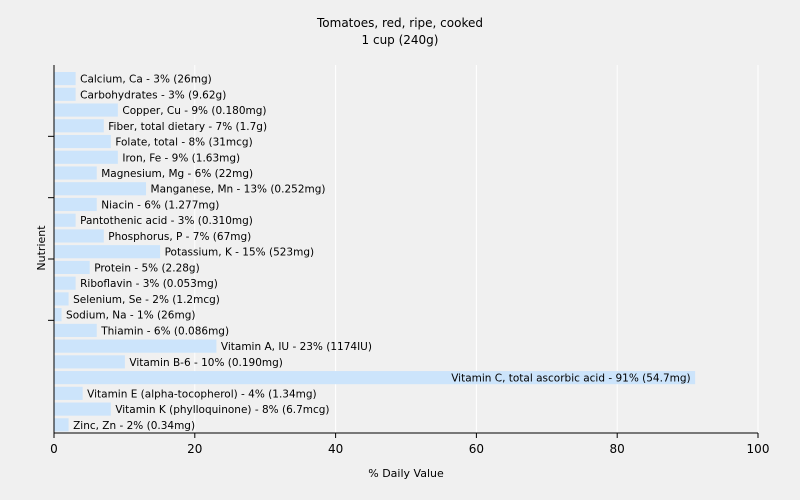  I want to click on x-tick-label: 40, so click(335, 449).